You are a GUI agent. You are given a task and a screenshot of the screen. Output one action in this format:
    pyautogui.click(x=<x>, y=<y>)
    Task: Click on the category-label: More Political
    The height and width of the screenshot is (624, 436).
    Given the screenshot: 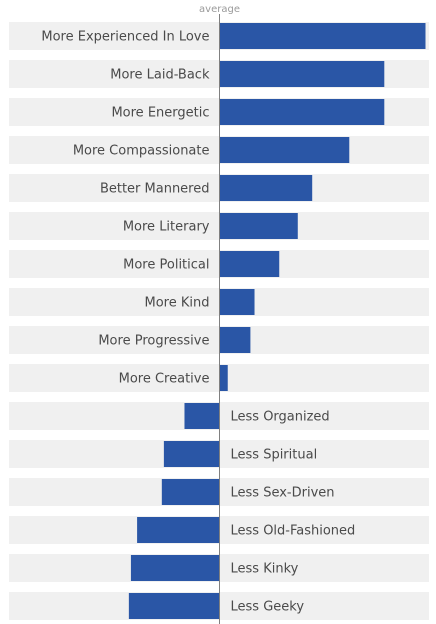 What is the action you would take?
    pyautogui.click(x=166, y=265)
    